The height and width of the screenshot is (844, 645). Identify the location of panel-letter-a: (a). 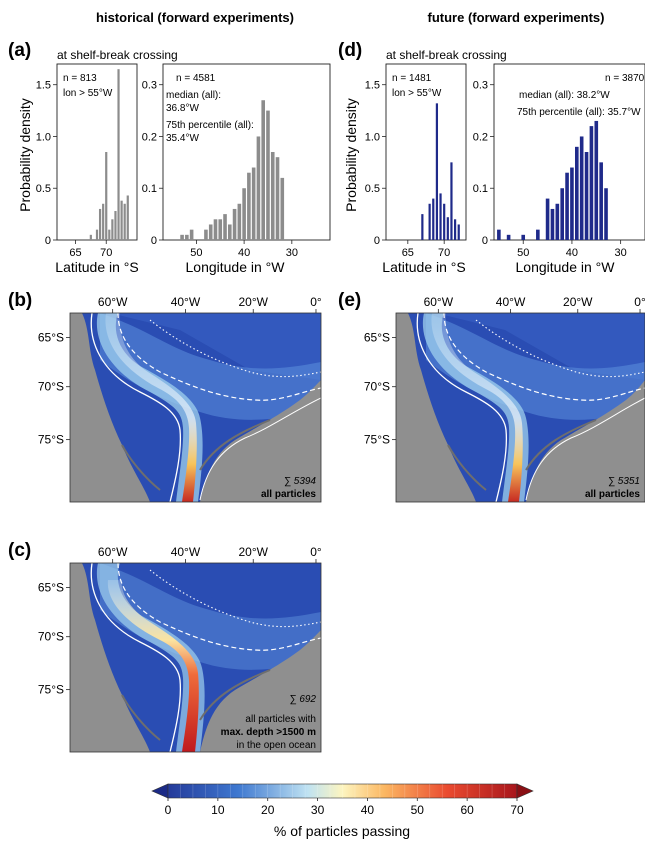
(19, 50).